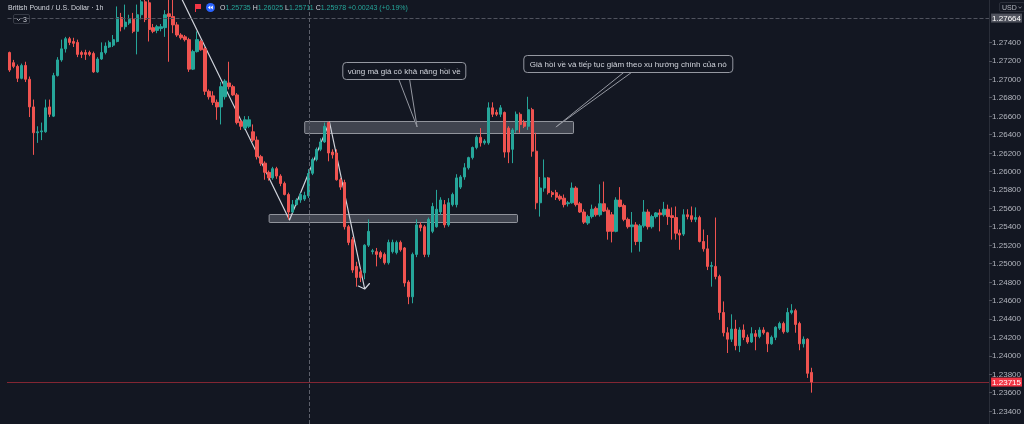  What do you see at coordinates (1007, 282) in the screenshot?
I see `y-tick-label: 1.24800` at bounding box center [1007, 282].